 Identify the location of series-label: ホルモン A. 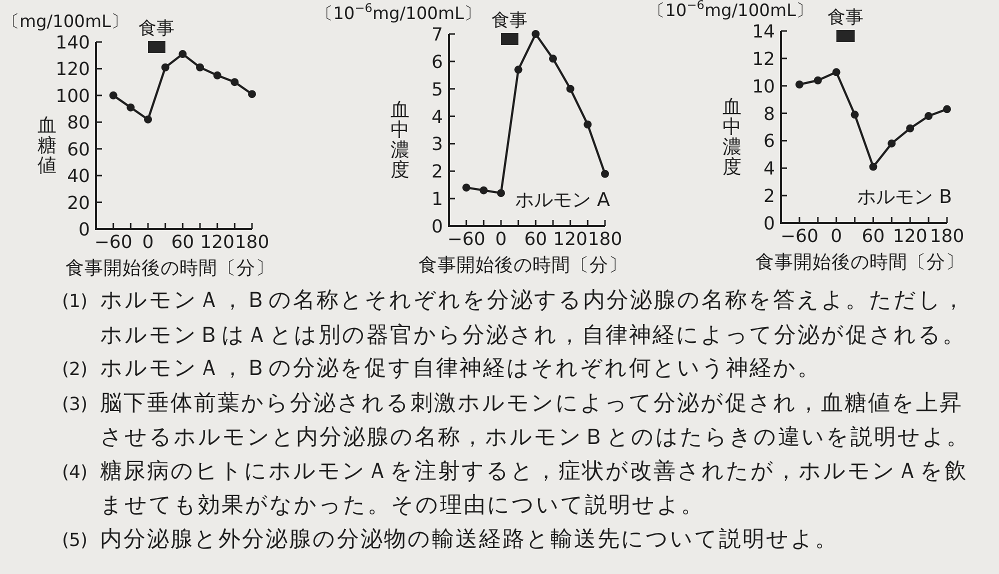
(562, 200).